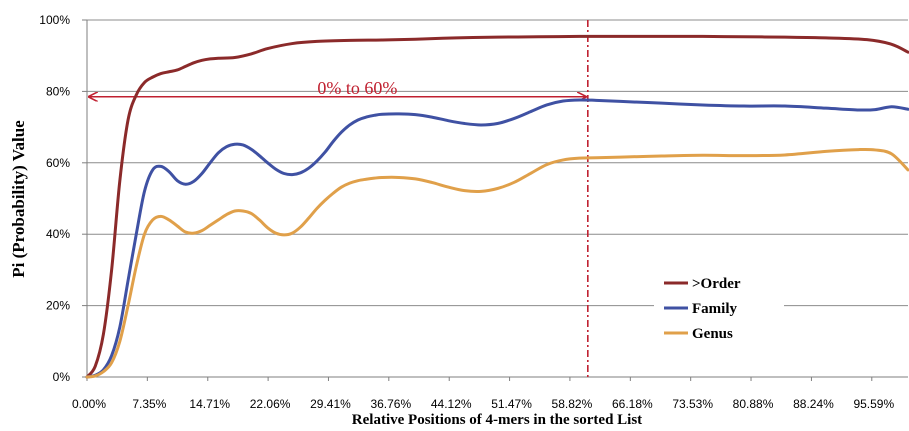  What do you see at coordinates (451, 404) in the screenshot?
I see `x-tick-label: 44.12%` at bounding box center [451, 404].